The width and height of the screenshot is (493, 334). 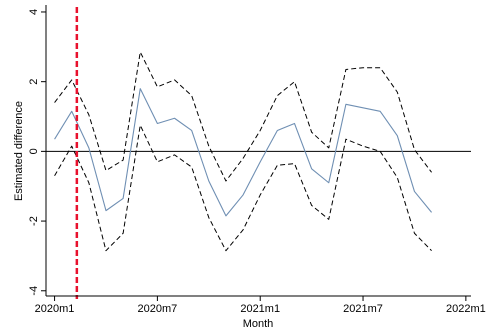 What do you see at coordinates (34, 291) in the screenshot?
I see `y-tick-label: -4` at bounding box center [34, 291].